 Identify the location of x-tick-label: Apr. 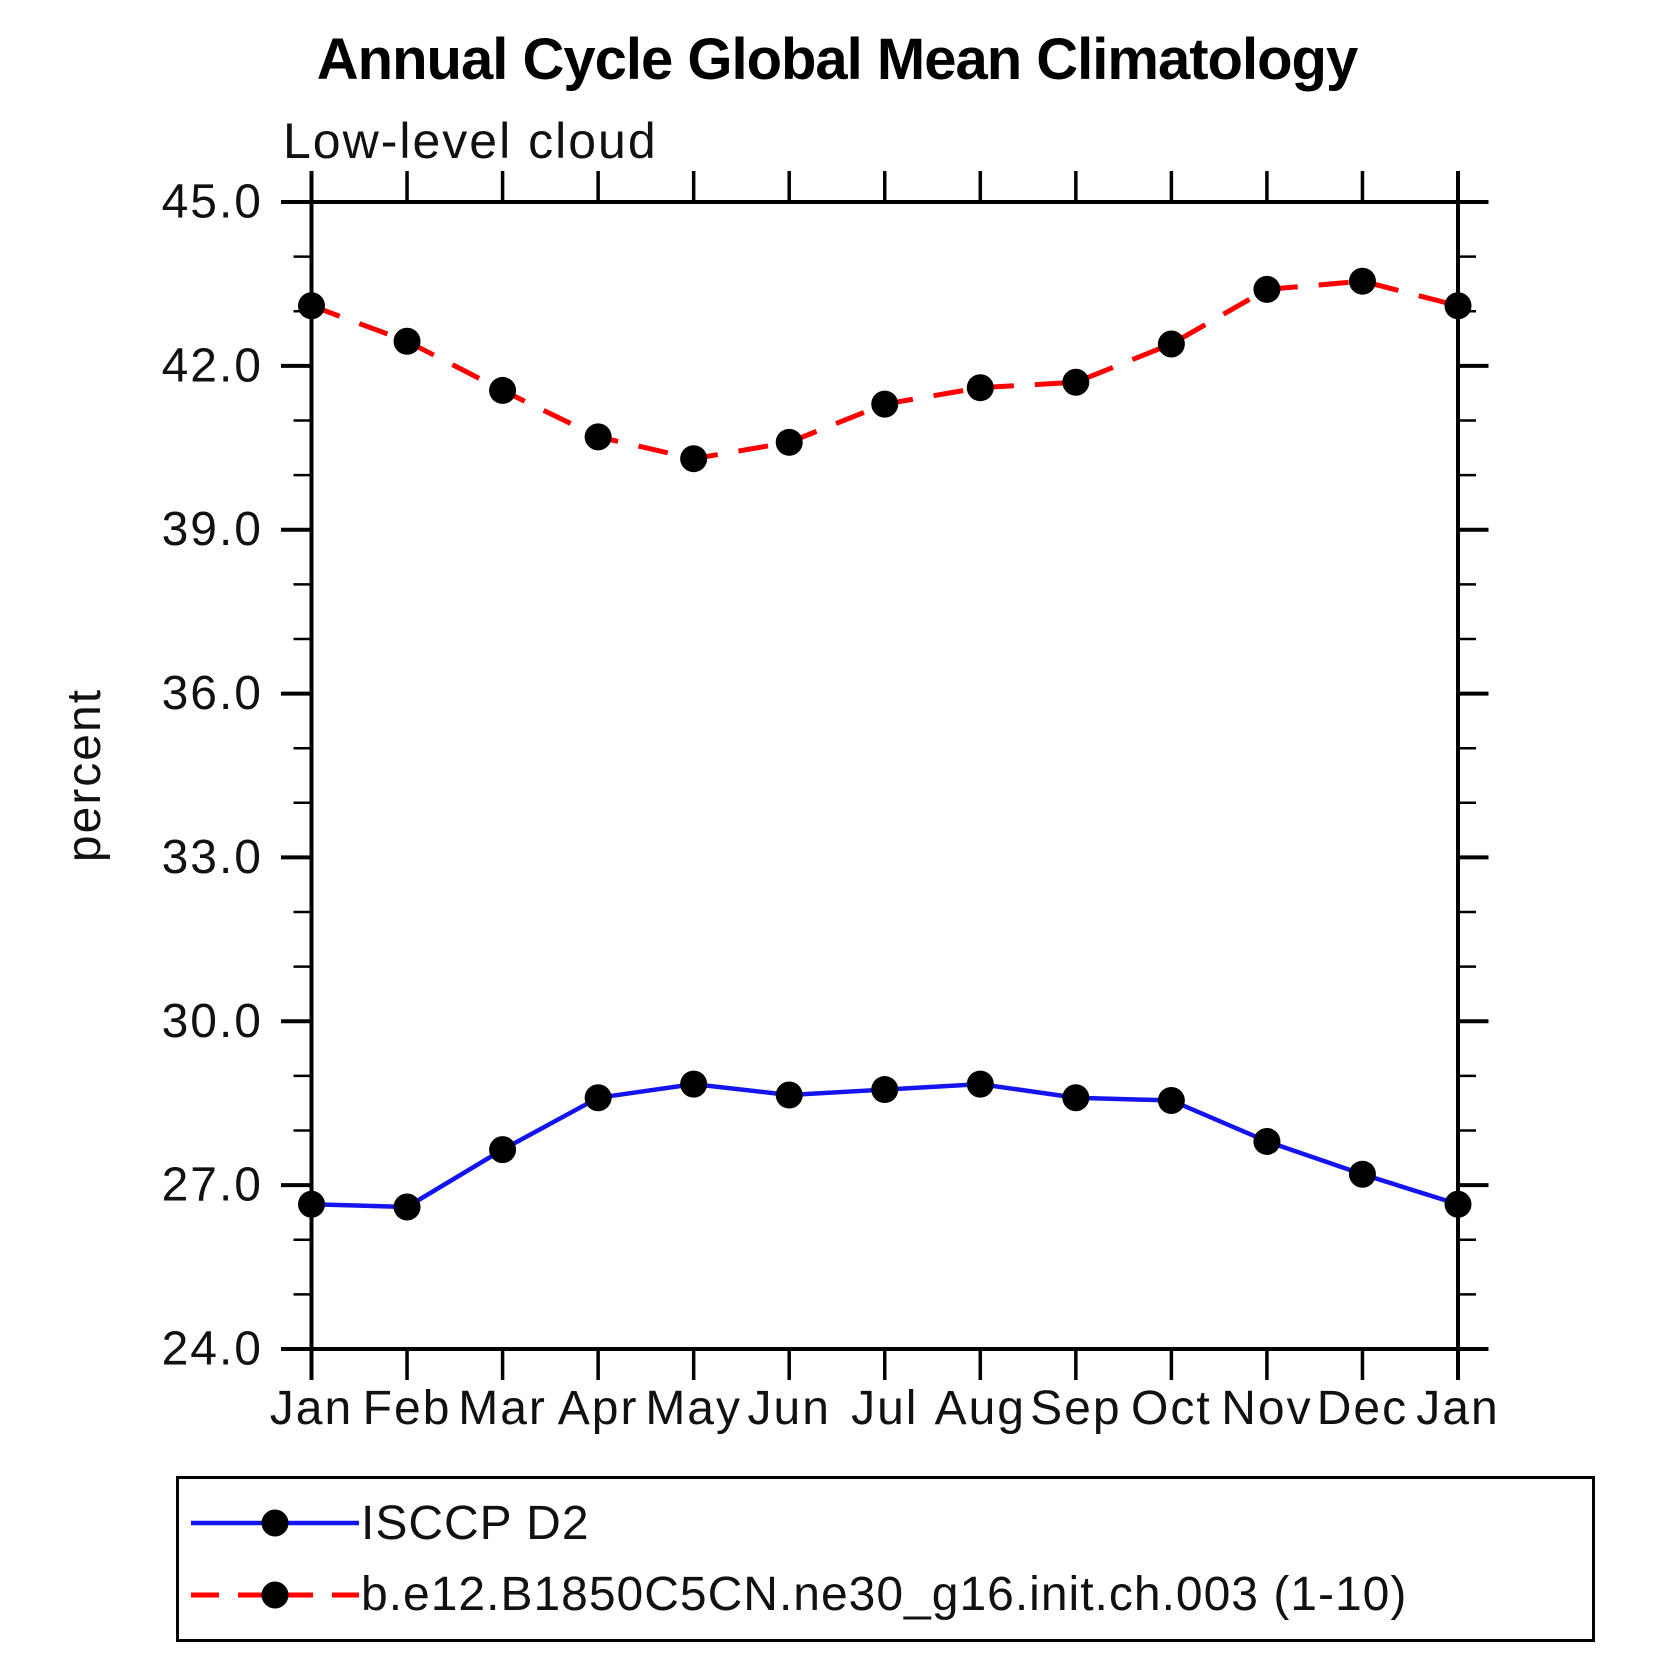
(598, 1408).